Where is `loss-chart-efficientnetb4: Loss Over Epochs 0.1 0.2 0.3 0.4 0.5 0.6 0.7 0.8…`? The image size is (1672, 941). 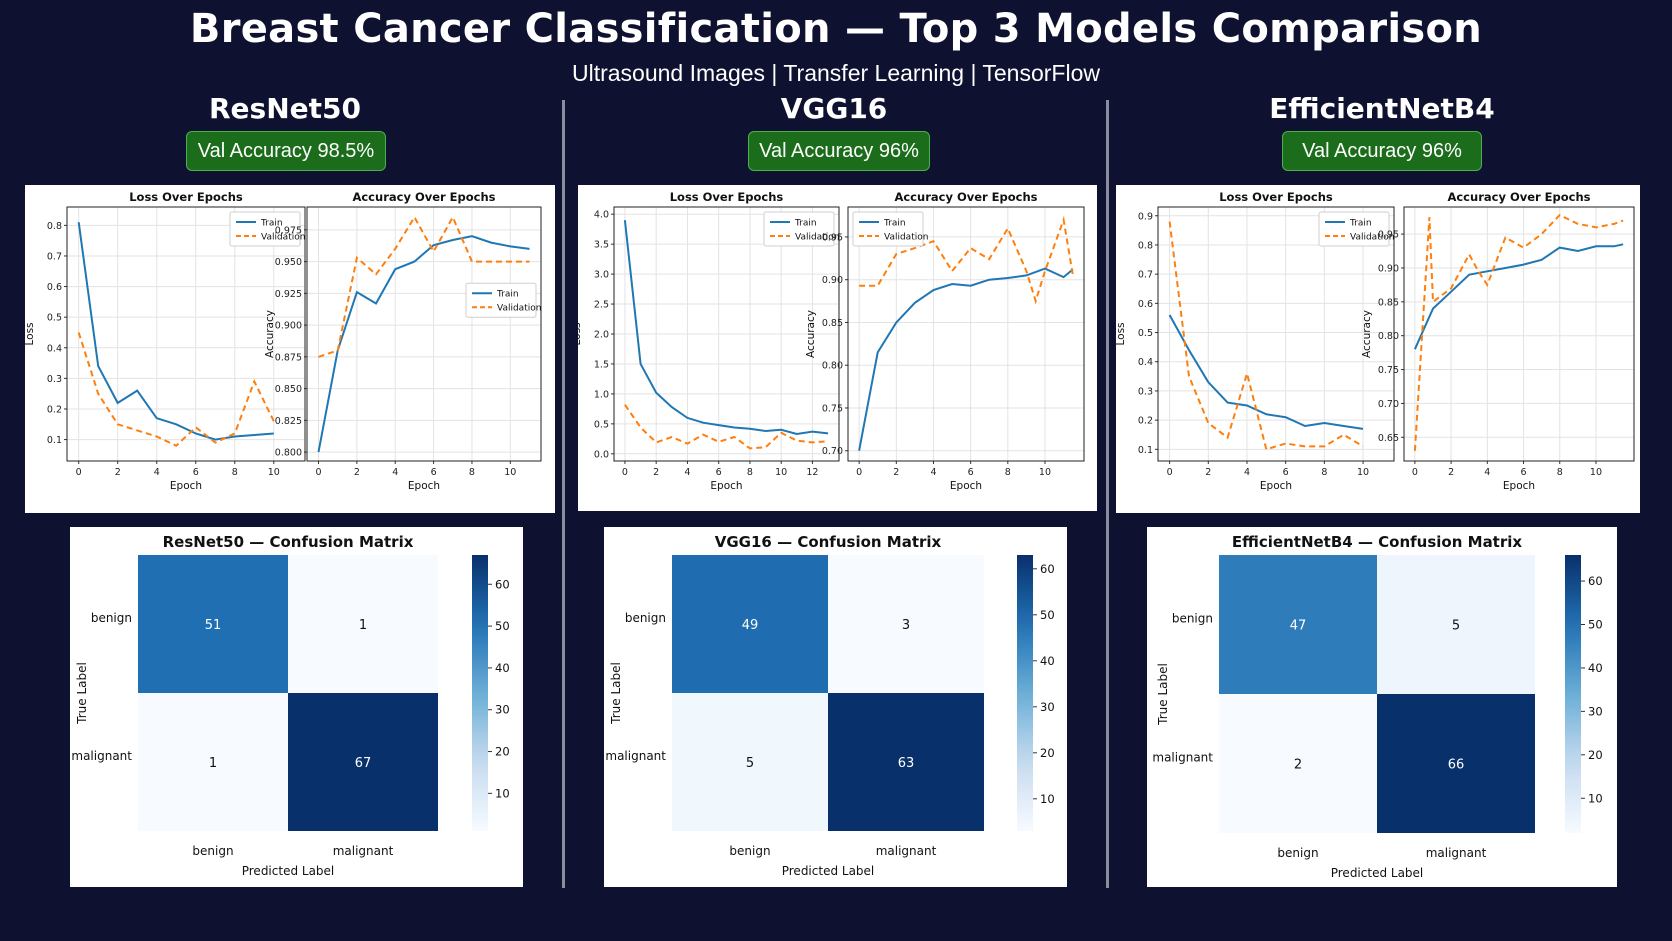 loss-chart-efficientnetb4: Loss Over Epochs 0.1 0.2 0.3 0.4 0.5 0.6 0.7 0.8… is located at coordinates (1375, 341).